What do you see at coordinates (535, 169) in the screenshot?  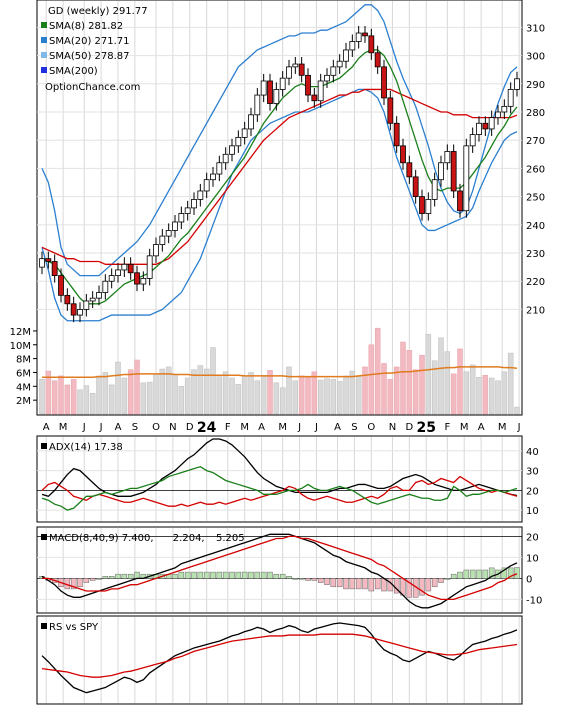 I see `price-tick-label: 260` at bounding box center [535, 169].